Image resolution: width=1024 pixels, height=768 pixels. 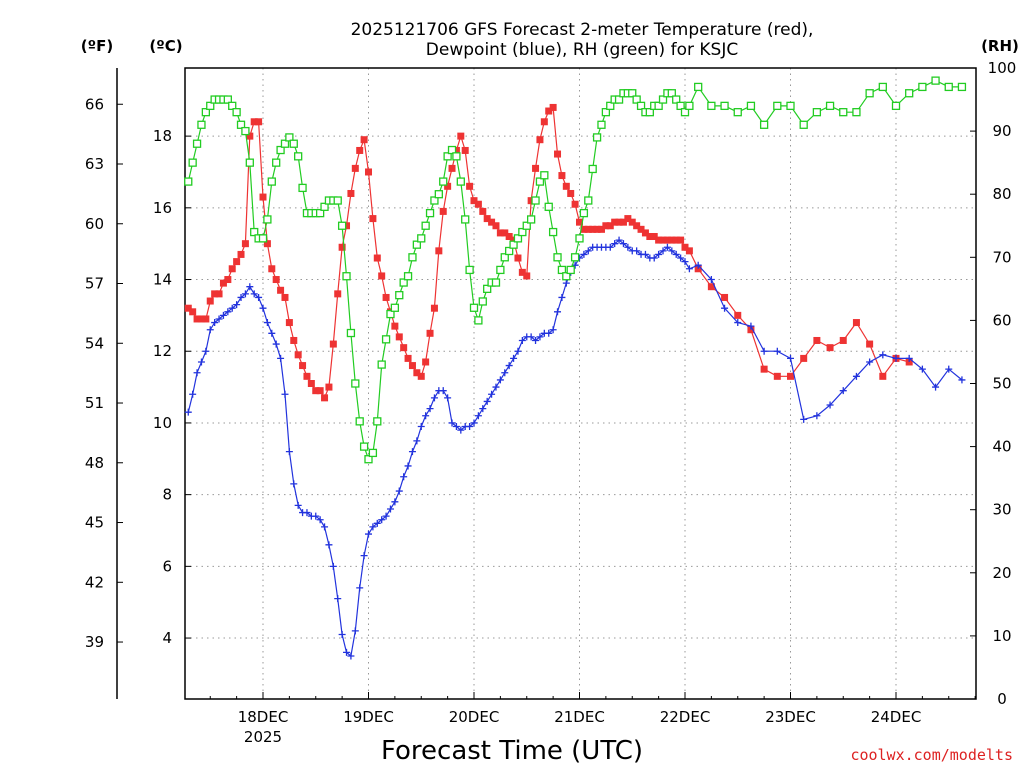 I want to click on fahrenheit-tick-label: 42, so click(x=94, y=582).